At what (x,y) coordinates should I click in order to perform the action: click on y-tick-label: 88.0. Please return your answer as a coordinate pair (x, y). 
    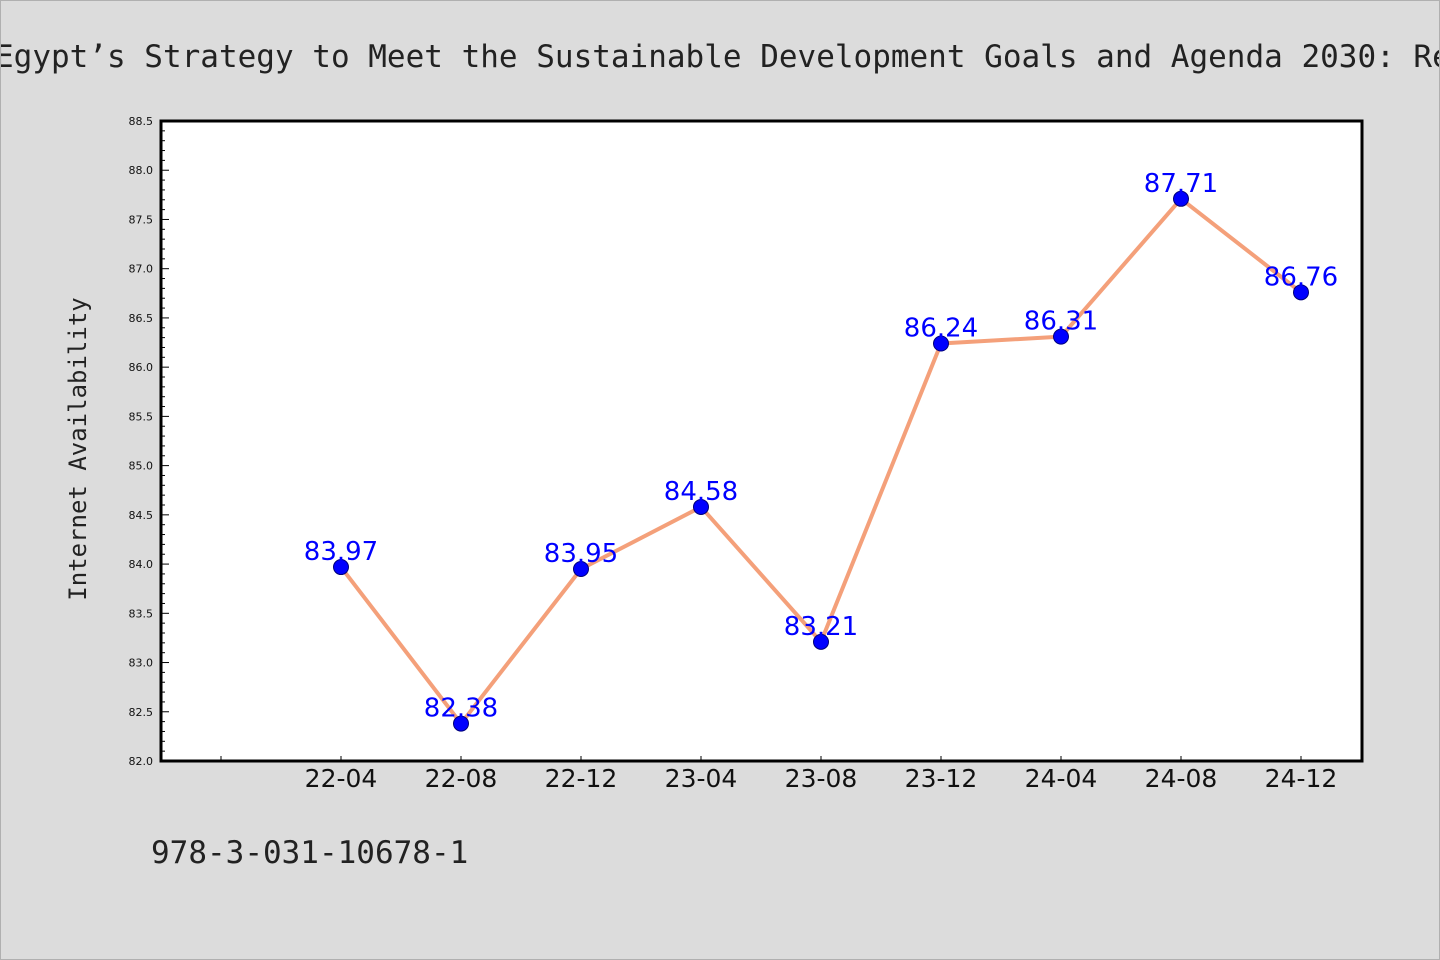
    Looking at the image, I should click on (141, 170).